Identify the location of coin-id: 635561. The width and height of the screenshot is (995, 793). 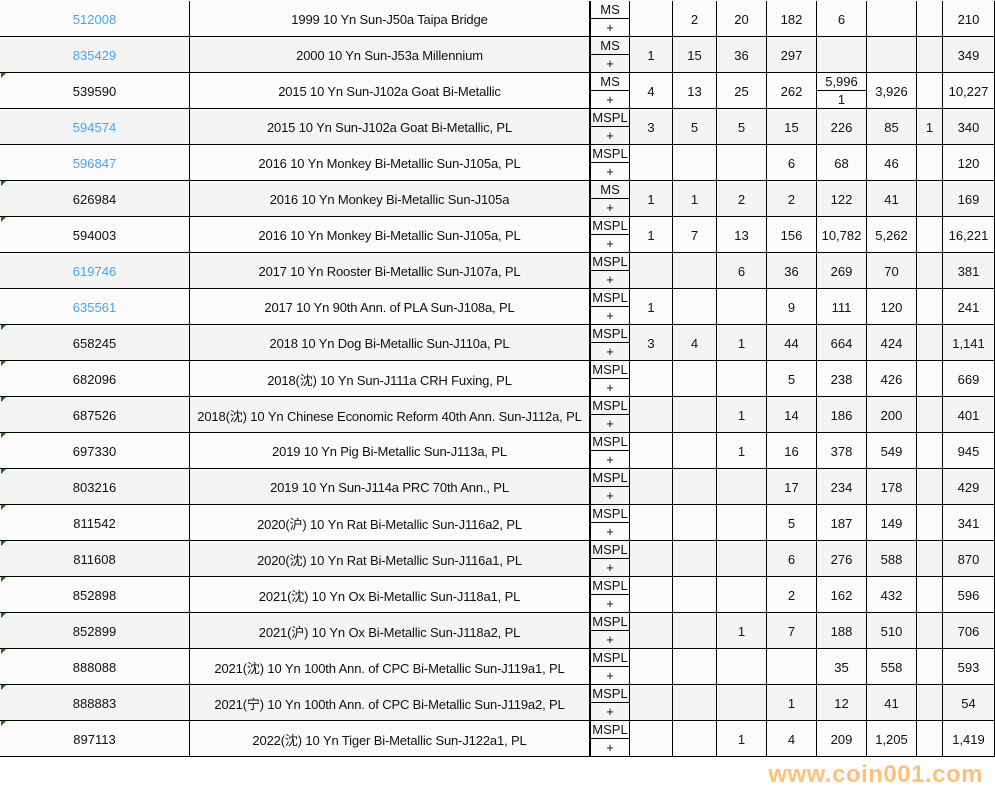
(95, 307).